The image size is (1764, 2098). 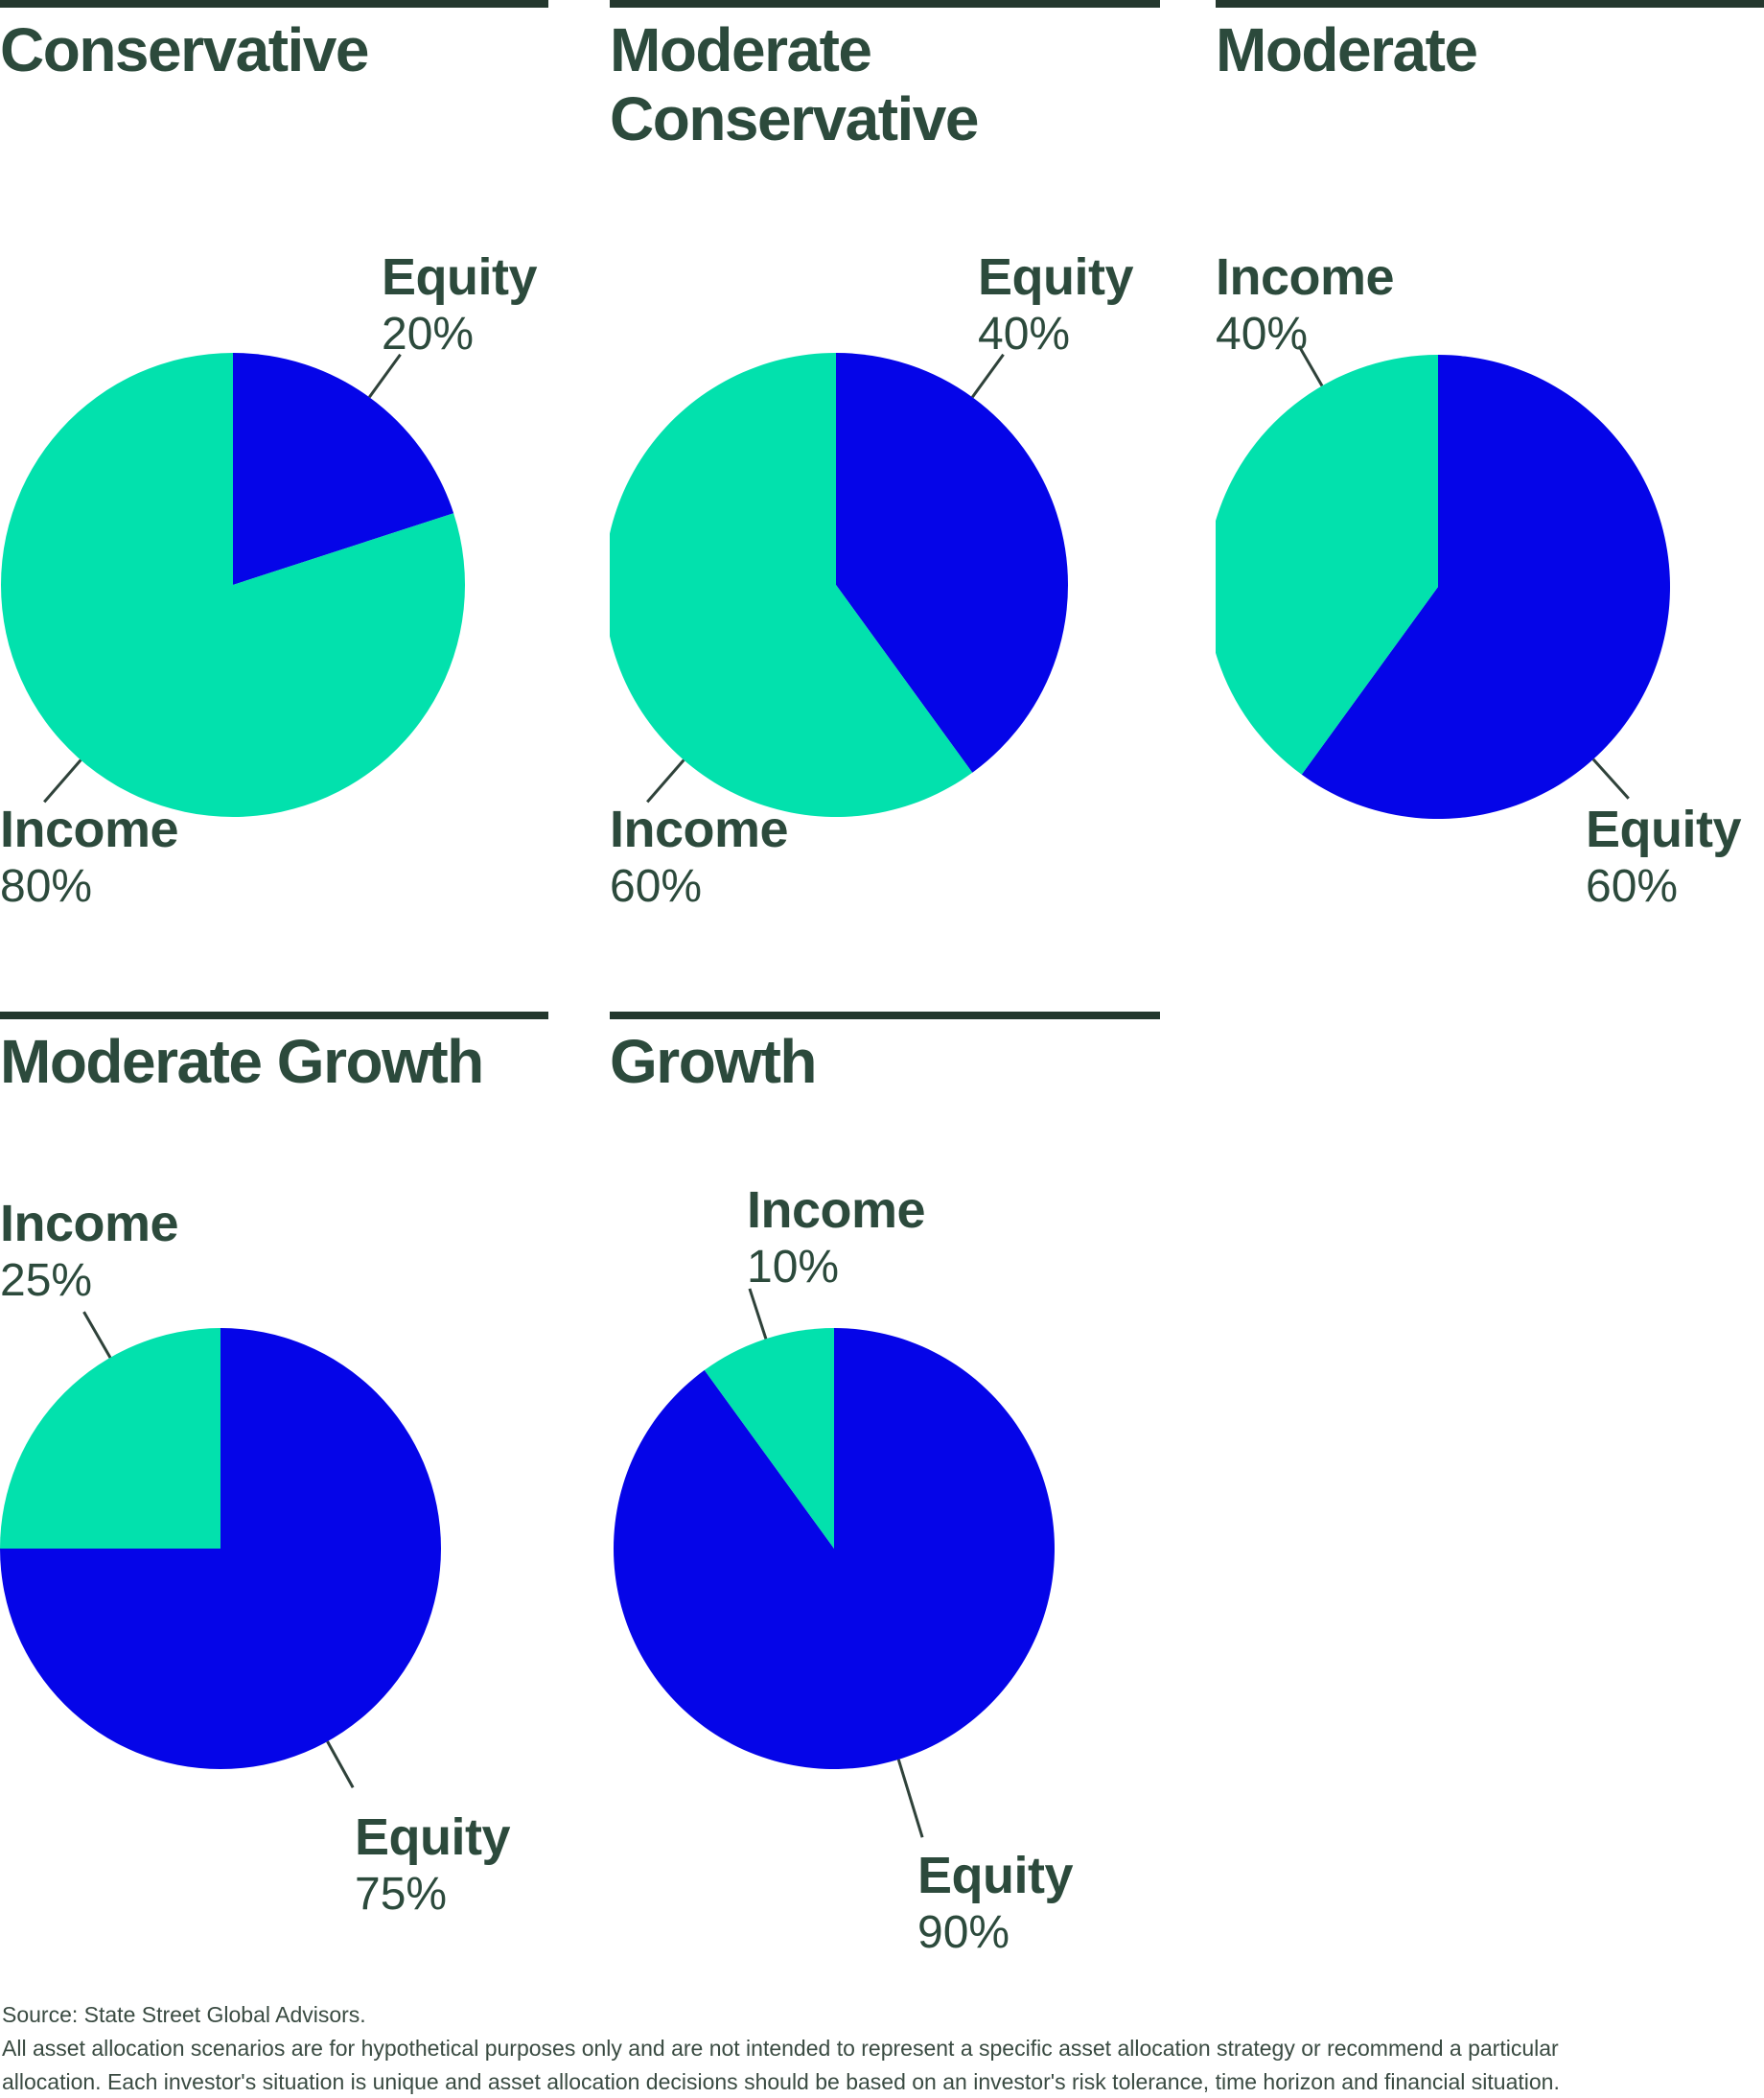 What do you see at coordinates (834, 1563) in the screenshot?
I see `pie-chart-growth` at bounding box center [834, 1563].